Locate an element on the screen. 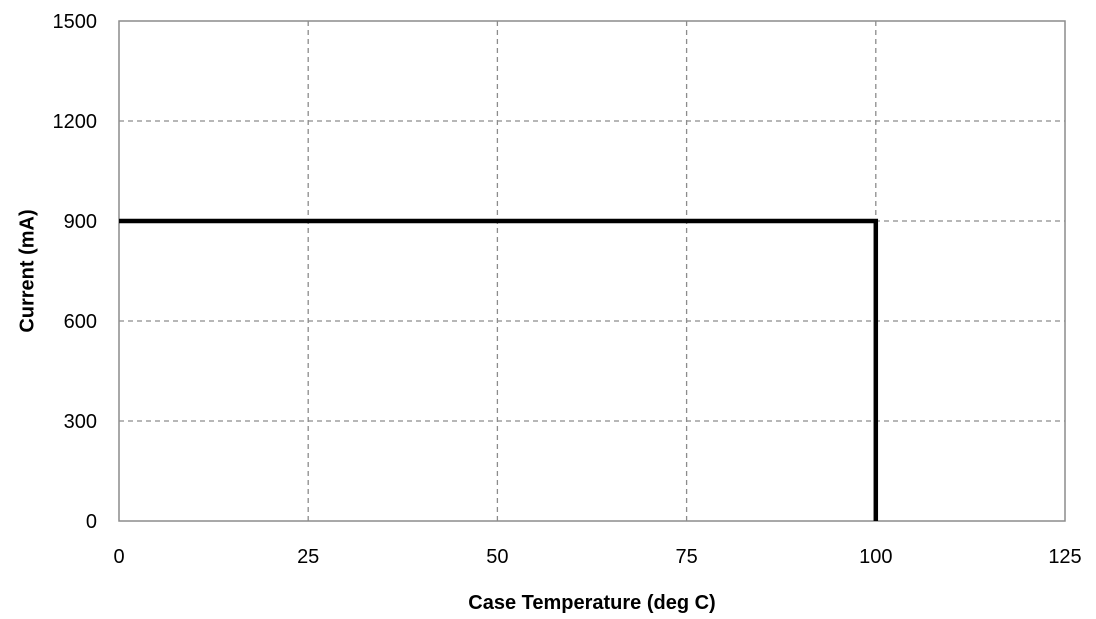 The height and width of the screenshot is (619, 1096). y-tick-label: 900 is located at coordinates (80, 222).